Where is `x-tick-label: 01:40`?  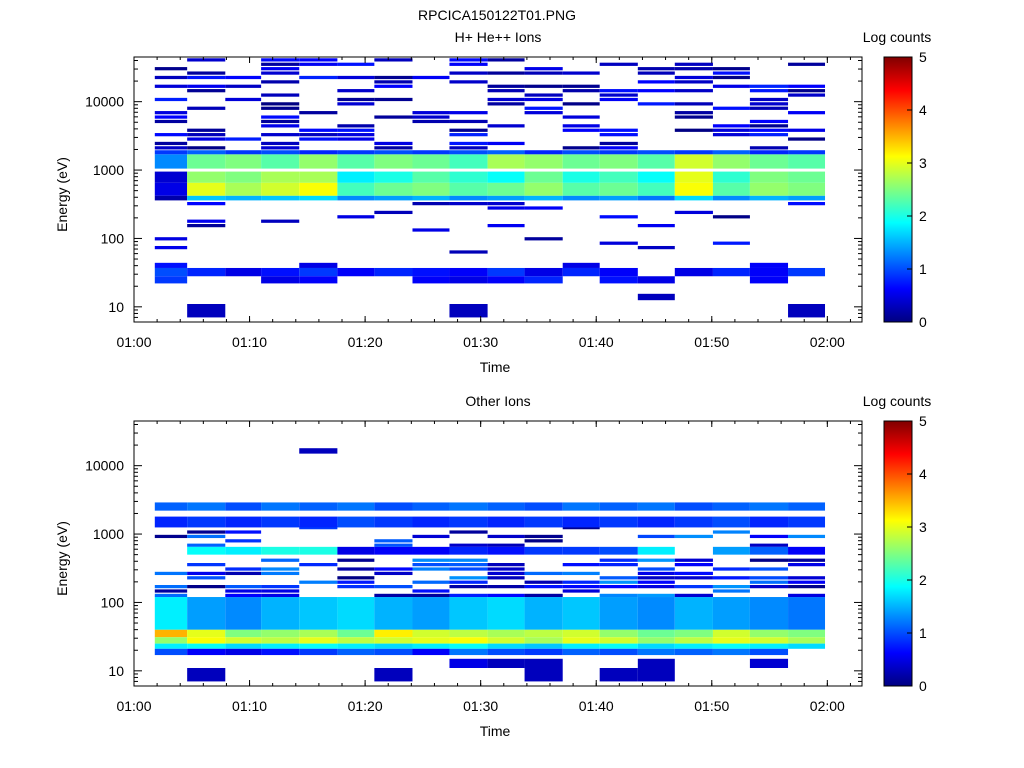 x-tick-label: 01:40 is located at coordinates (596, 706).